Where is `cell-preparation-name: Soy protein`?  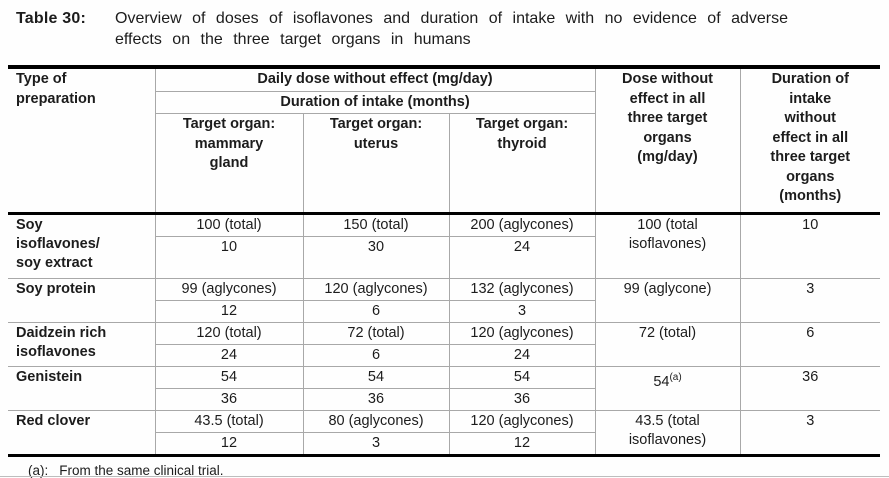
cell-preparation-name: Soy protein is located at coordinates (82, 300).